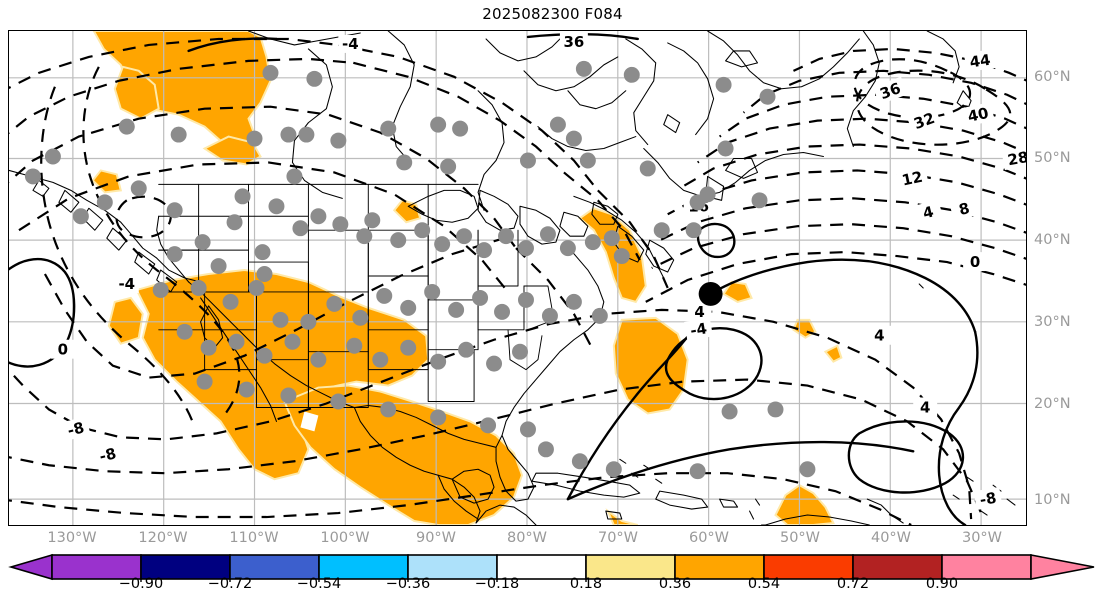 This screenshot has height=615, width=1105. I want to click on lon-tick-120w: 120°W, so click(163, 538).